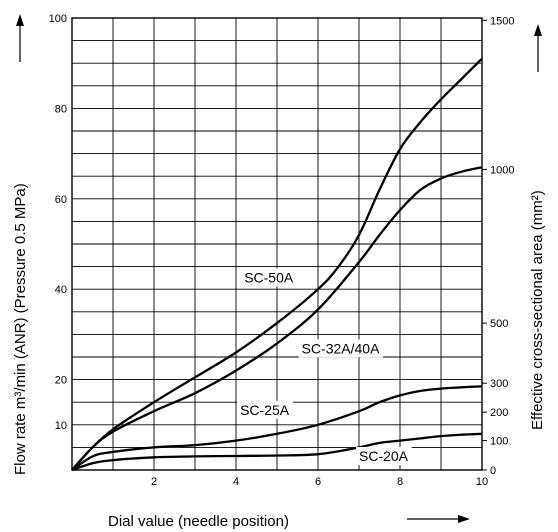 The width and height of the screenshot is (558, 532). What do you see at coordinates (482, 482) in the screenshot?
I see `x-tick-label: 10` at bounding box center [482, 482].